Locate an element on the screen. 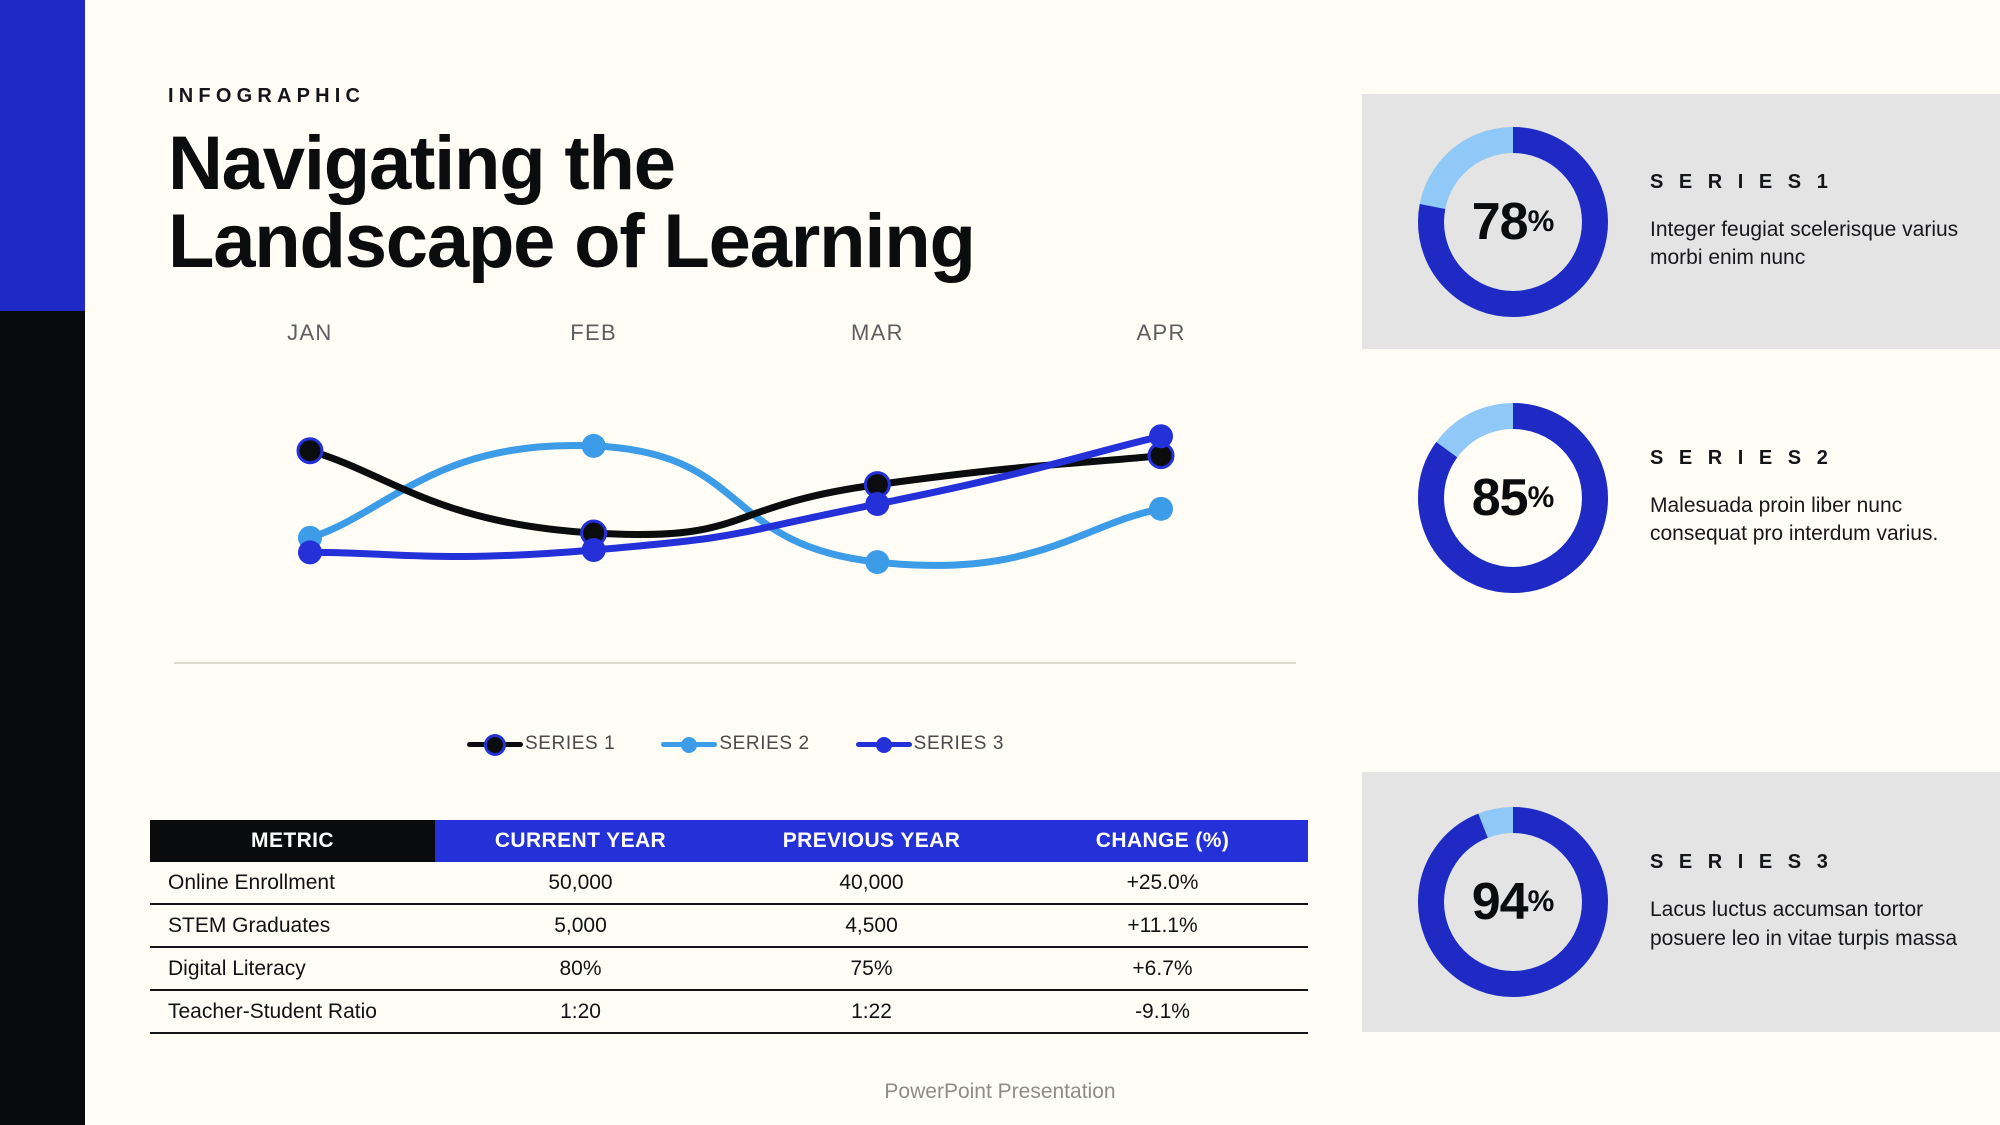 This screenshot has height=1125, width=2000. title-line-2: Landscape of Learning is located at coordinates (572, 241).